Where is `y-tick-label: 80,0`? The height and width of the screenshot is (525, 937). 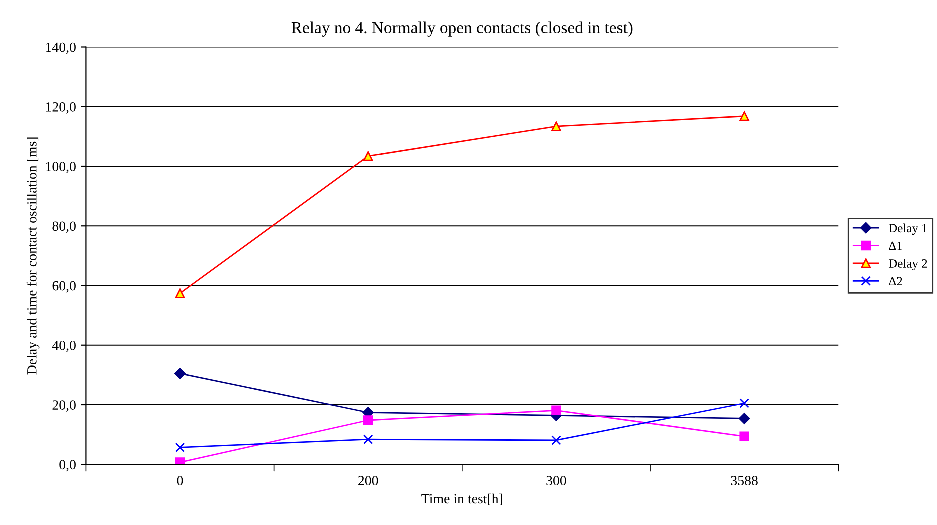 y-tick-label: 80,0 is located at coordinates (64, 228).